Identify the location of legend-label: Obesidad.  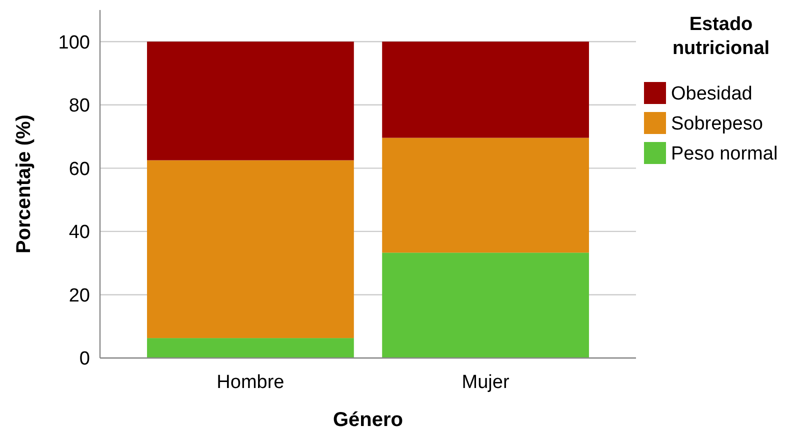
(711, 94).